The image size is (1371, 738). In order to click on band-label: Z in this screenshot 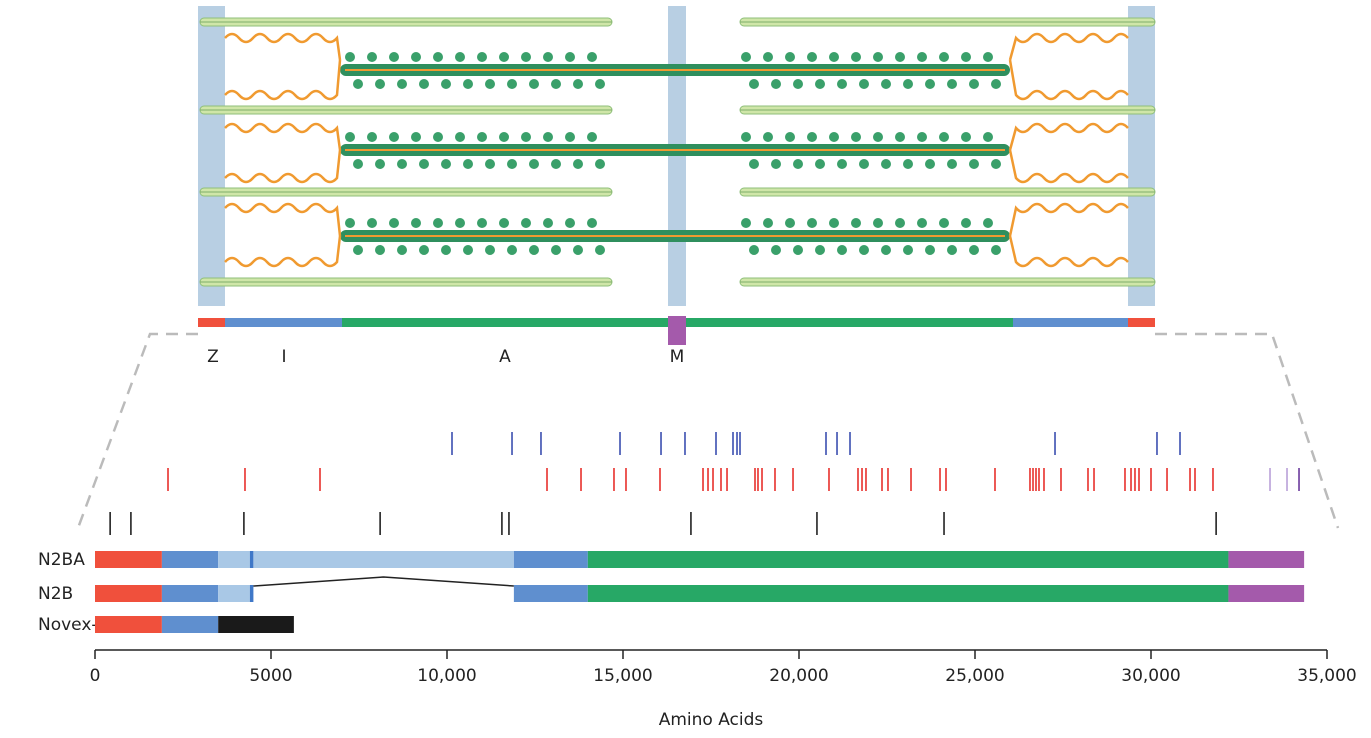, I will do `click(213, 357)`.